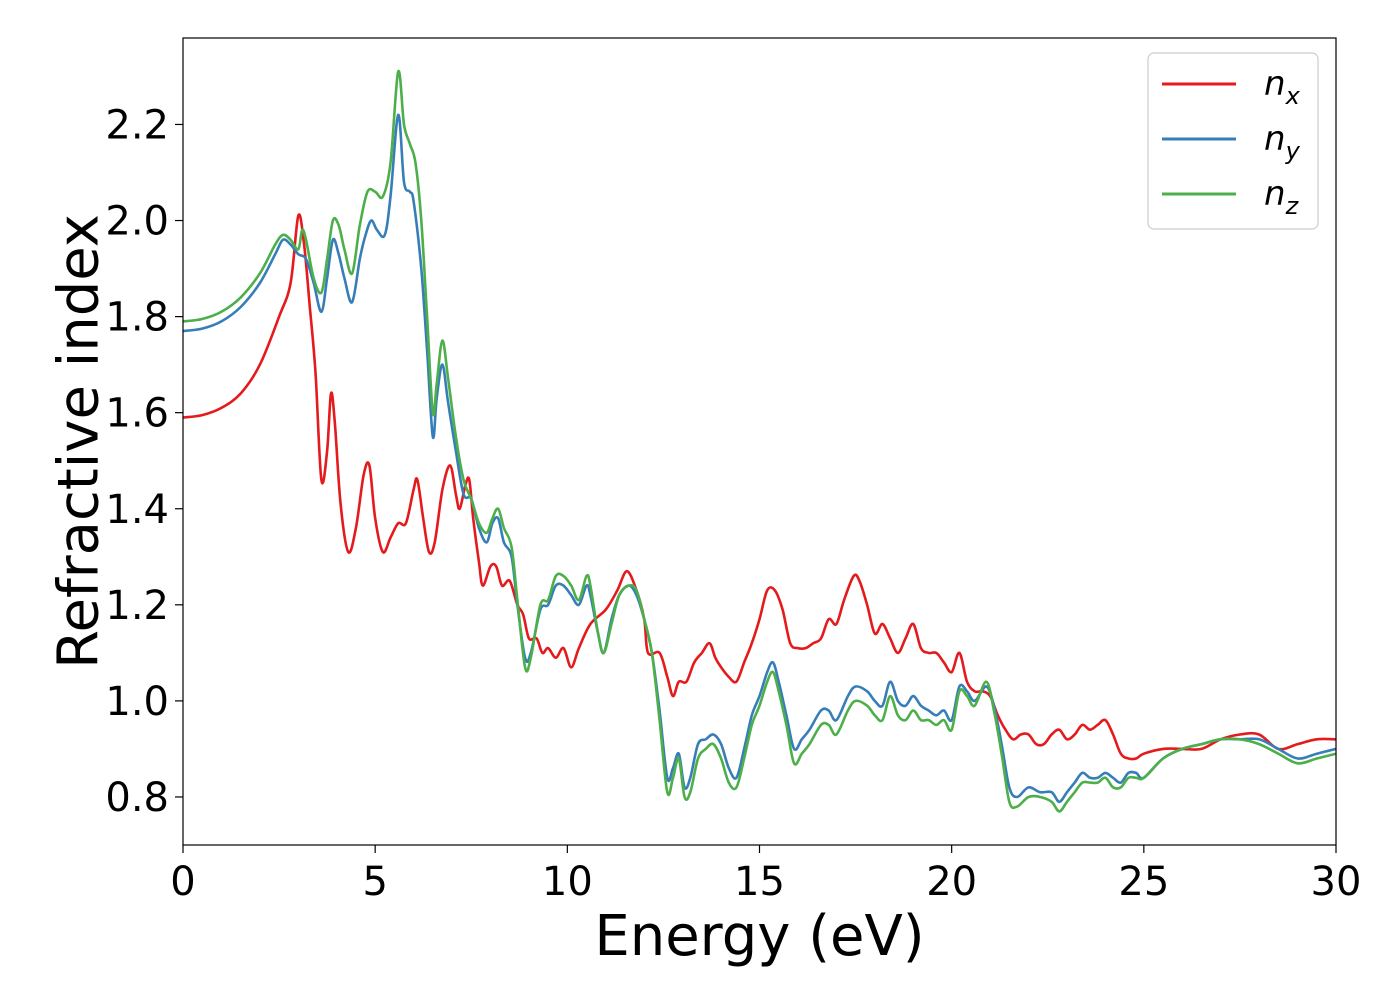 The height and width of the screenshot is (1000, 1400). What do you see at coordinates (137, 222) in the screenshot?
I see `y-tick-label: 2.0` at bounding box center [137, 222].